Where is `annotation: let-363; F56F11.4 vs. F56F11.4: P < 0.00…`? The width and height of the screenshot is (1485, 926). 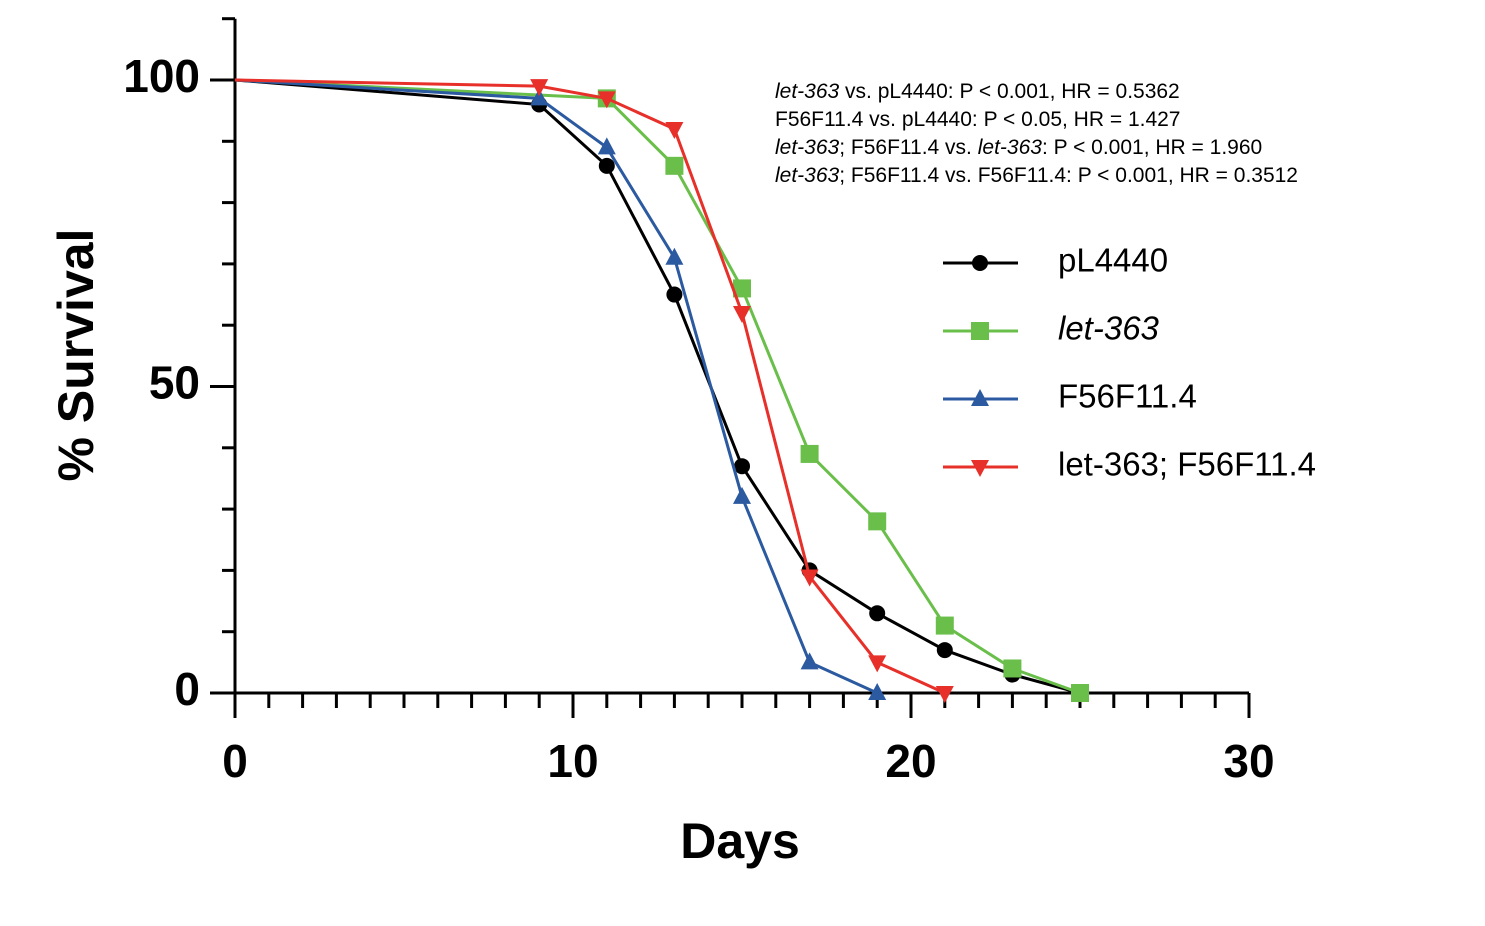
annotation: let-363; F56F11.4 vs. F56F11.4: P < 0.00… is located at coordinates (1036, 175).